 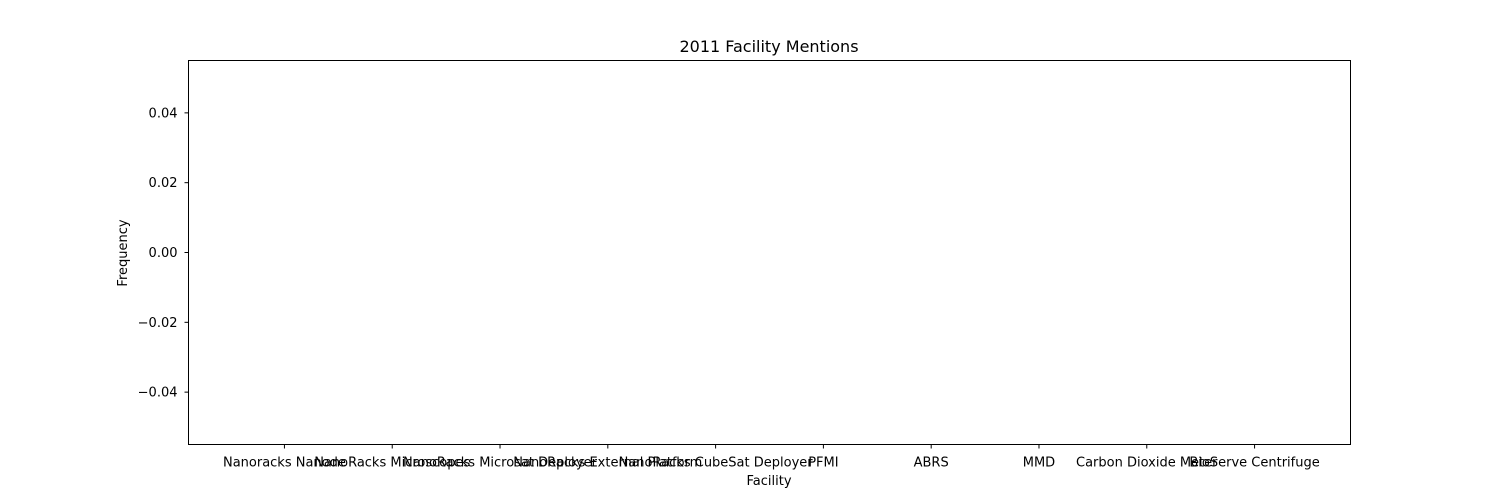 What do you see at coordinates (1039, 463) in the screenshot?
I see `x-tick-label: MMD` at bounding box center [1039, 463].